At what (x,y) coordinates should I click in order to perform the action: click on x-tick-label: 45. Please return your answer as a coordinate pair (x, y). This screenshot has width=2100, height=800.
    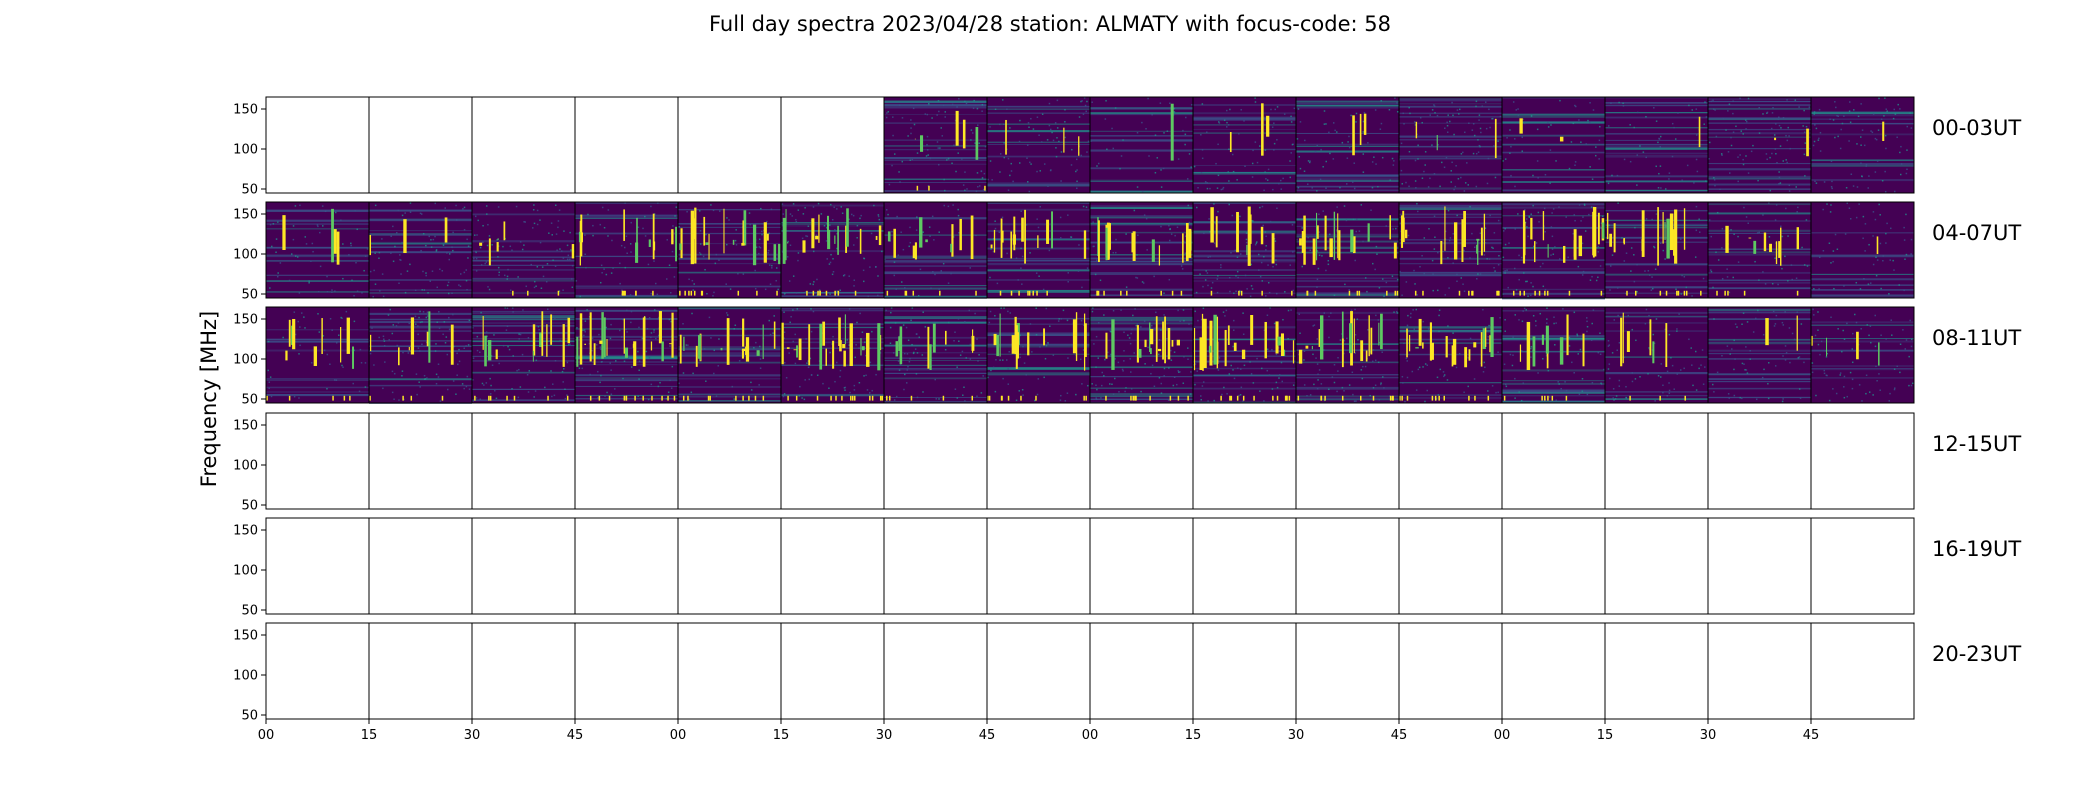
    Looking at the image, I should click on (1399, 735).